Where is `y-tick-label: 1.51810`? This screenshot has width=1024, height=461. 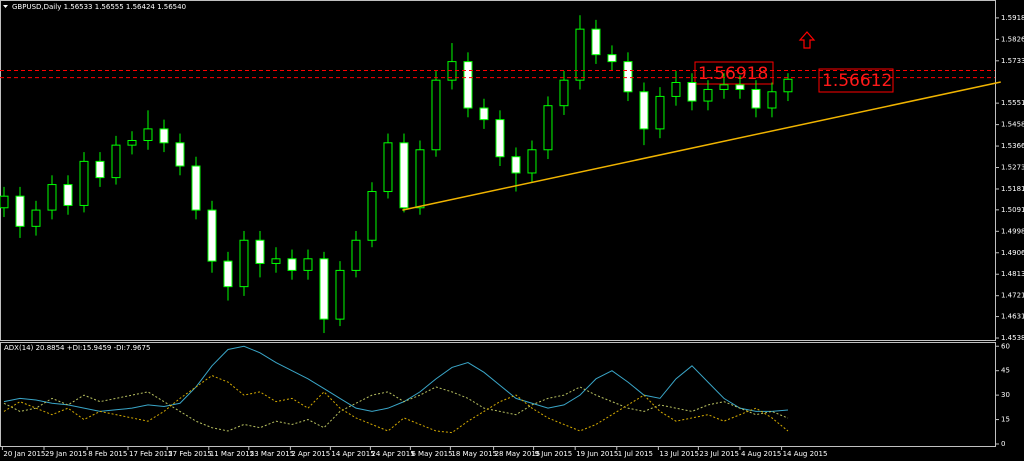
y-tick-label: 1.51810 is located at coordinates (1012, 189).